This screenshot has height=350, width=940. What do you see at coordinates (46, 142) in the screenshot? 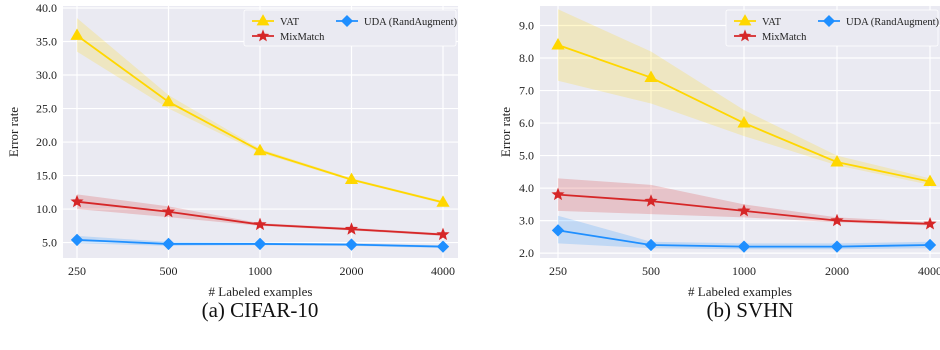
I see `y-tick-label: 20.0` at bounding box center [46, 142].